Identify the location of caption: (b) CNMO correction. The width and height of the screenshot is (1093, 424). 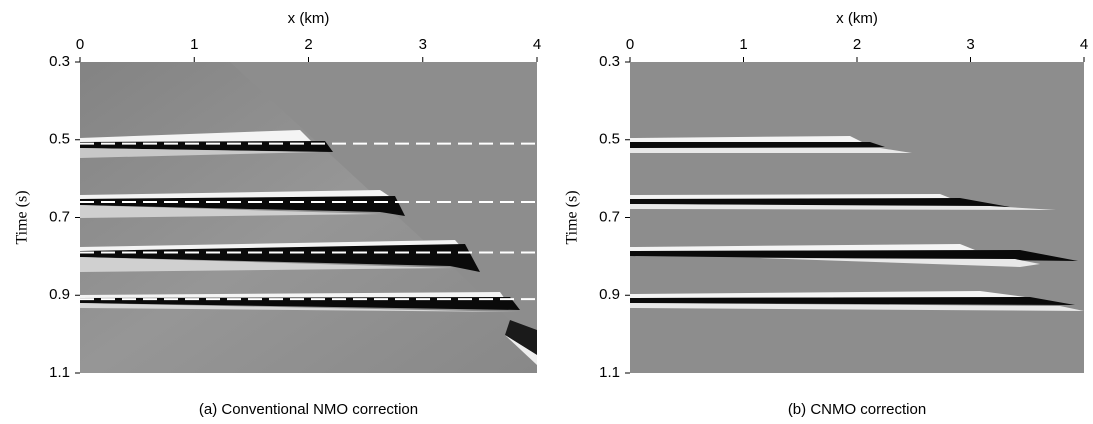
(857, 409).